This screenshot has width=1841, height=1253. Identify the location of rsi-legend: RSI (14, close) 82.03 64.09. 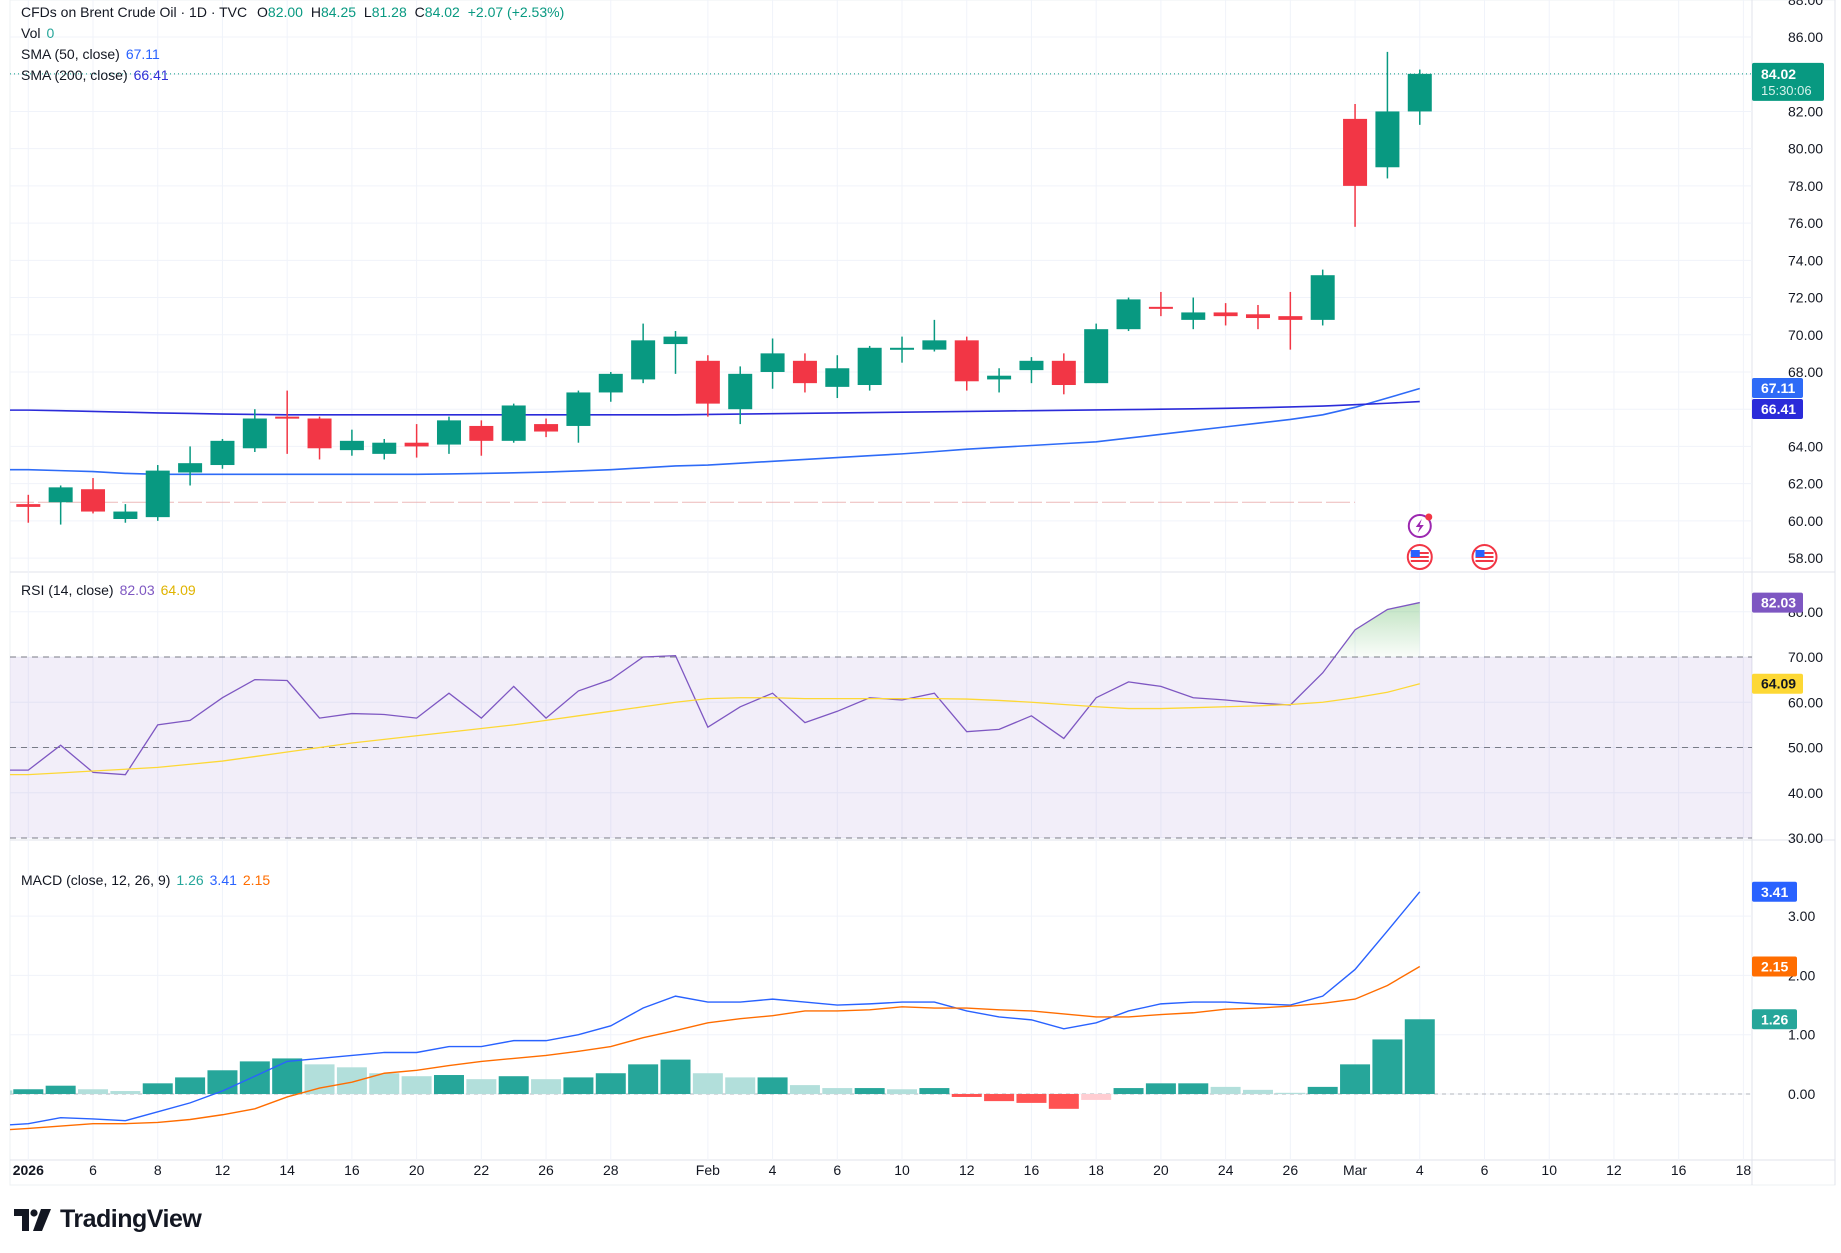
(111, 590).